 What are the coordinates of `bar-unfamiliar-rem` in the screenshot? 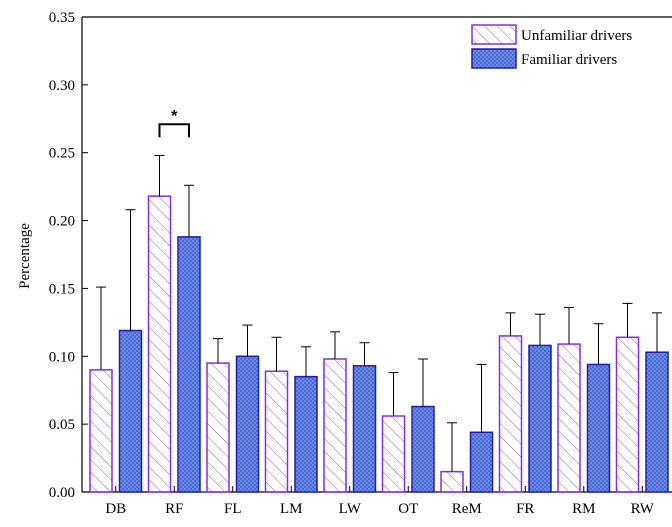 It's located at (452, 481).